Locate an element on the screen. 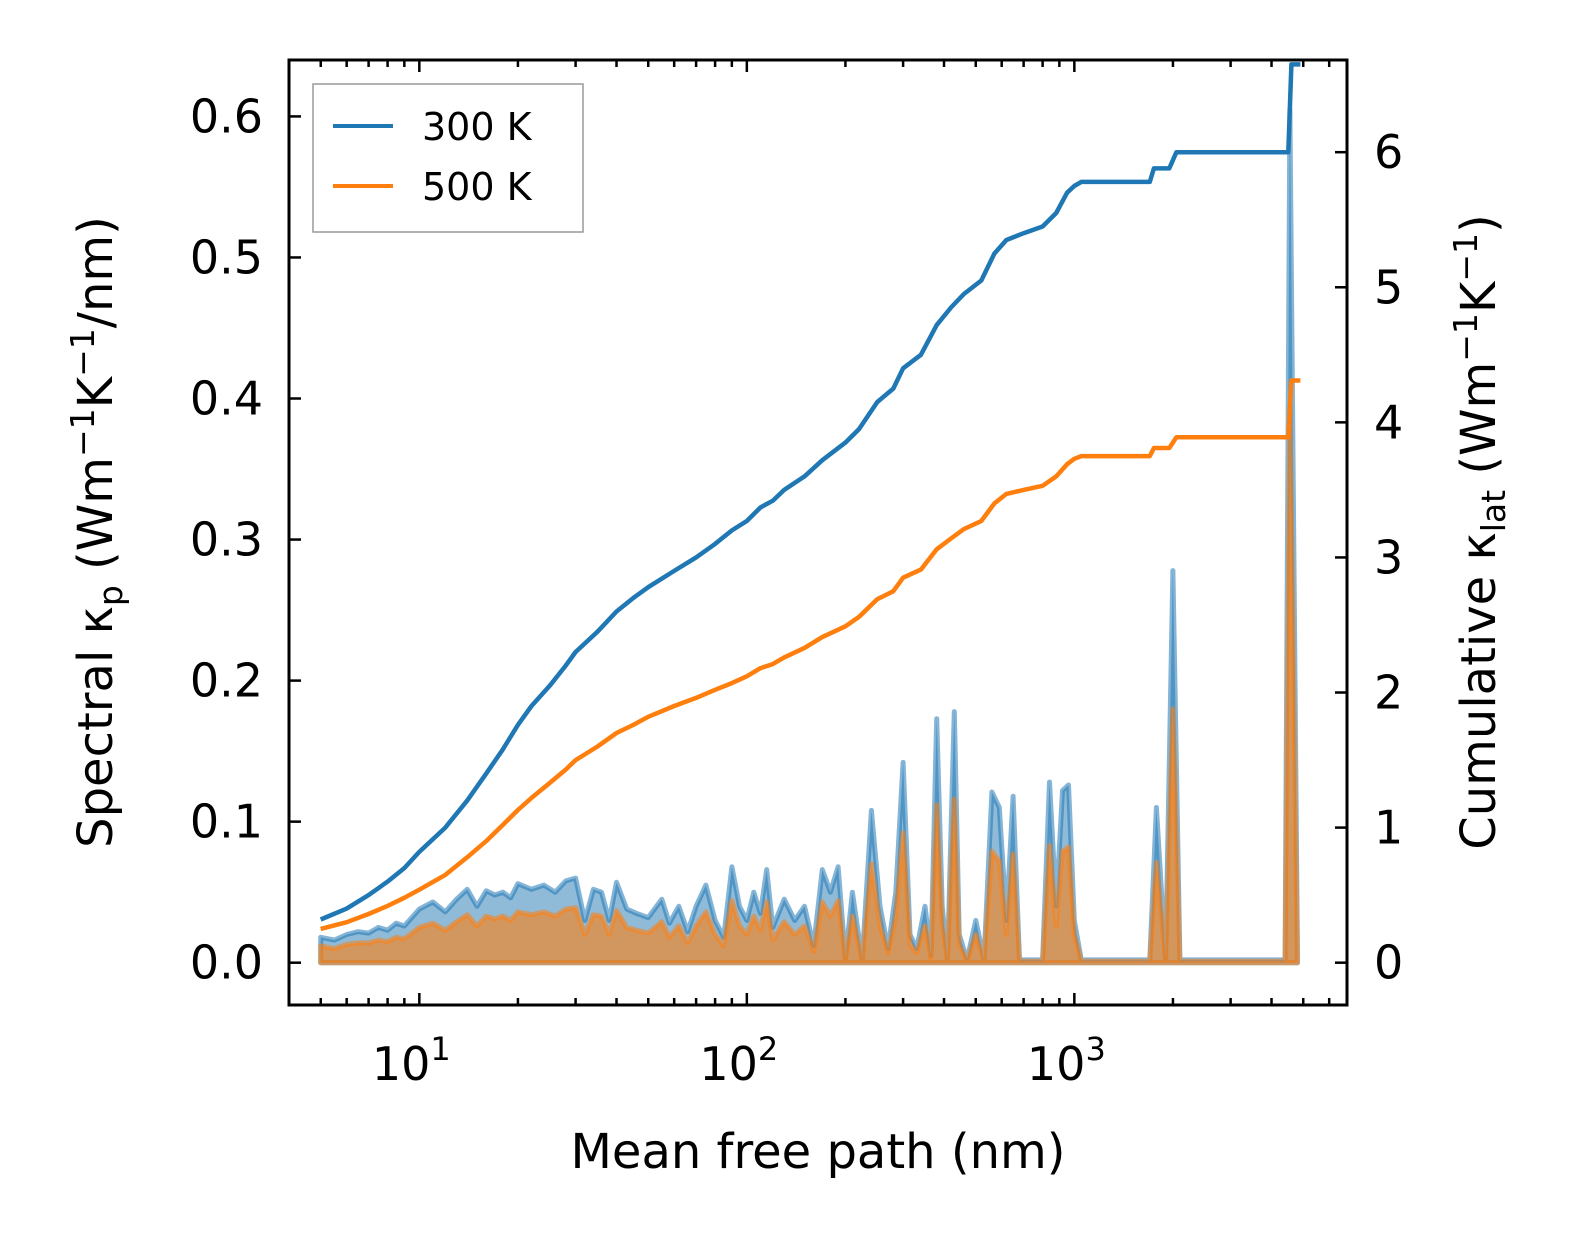 This screenshot has width=1586, height=1254. legend-box is located at coordinates (448, 158).